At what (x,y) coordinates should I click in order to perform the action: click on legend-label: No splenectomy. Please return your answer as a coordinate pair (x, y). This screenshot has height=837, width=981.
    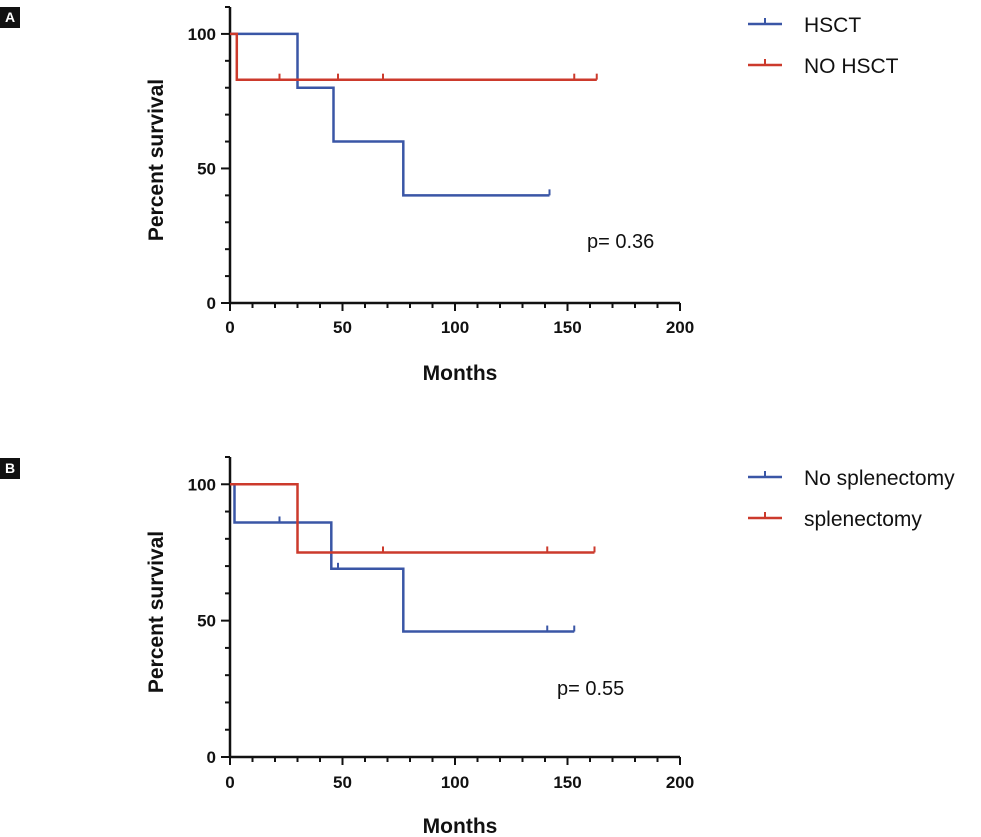
    Looking at the image, I should click on (879, 478).